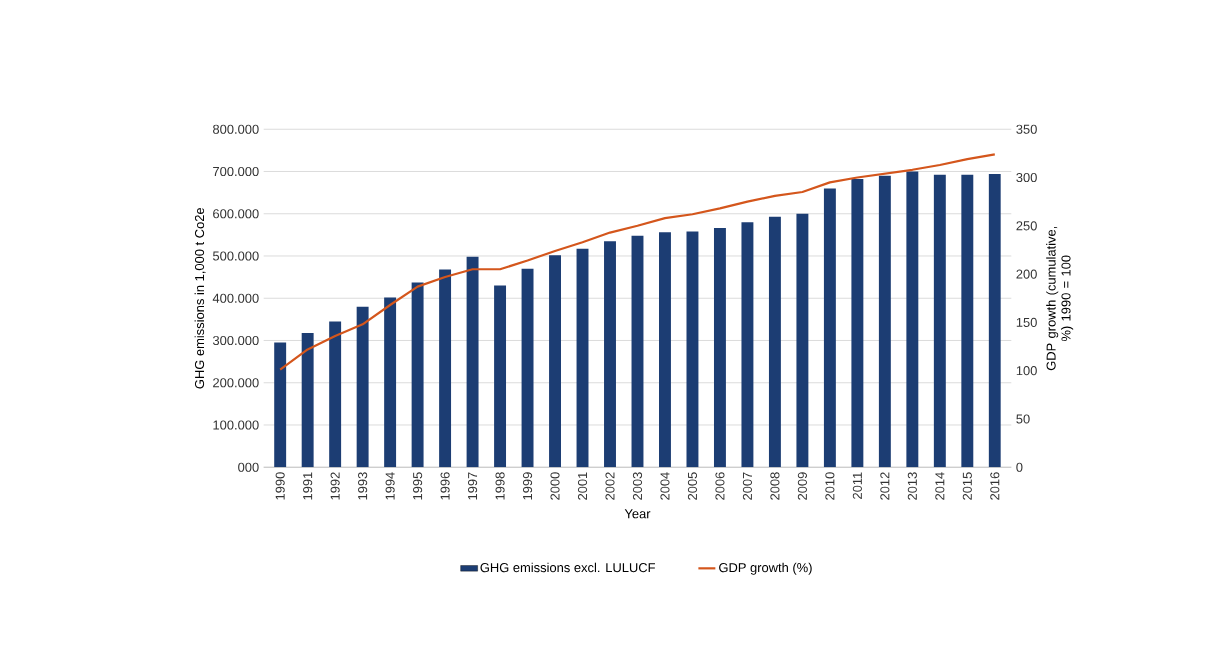 The width and height of the screenshot is (1231, 664). What do you see at coordinates (995, 486) in the screenshot?
I see `x-tick-label: 2016` at bounding box center [995, 486].